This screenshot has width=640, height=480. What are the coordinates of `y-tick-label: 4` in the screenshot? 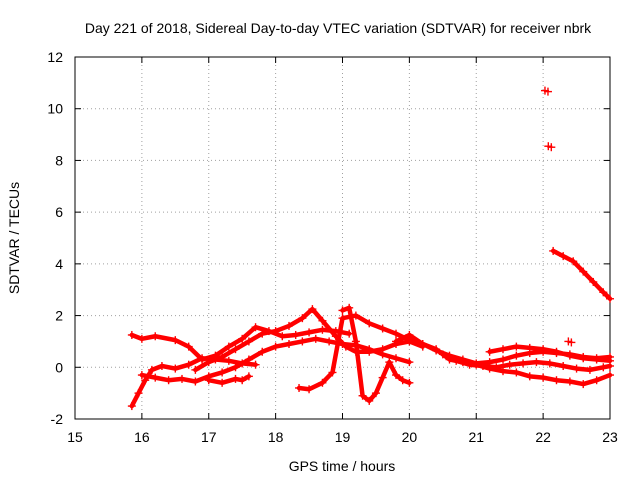 It's located at (59, 264).